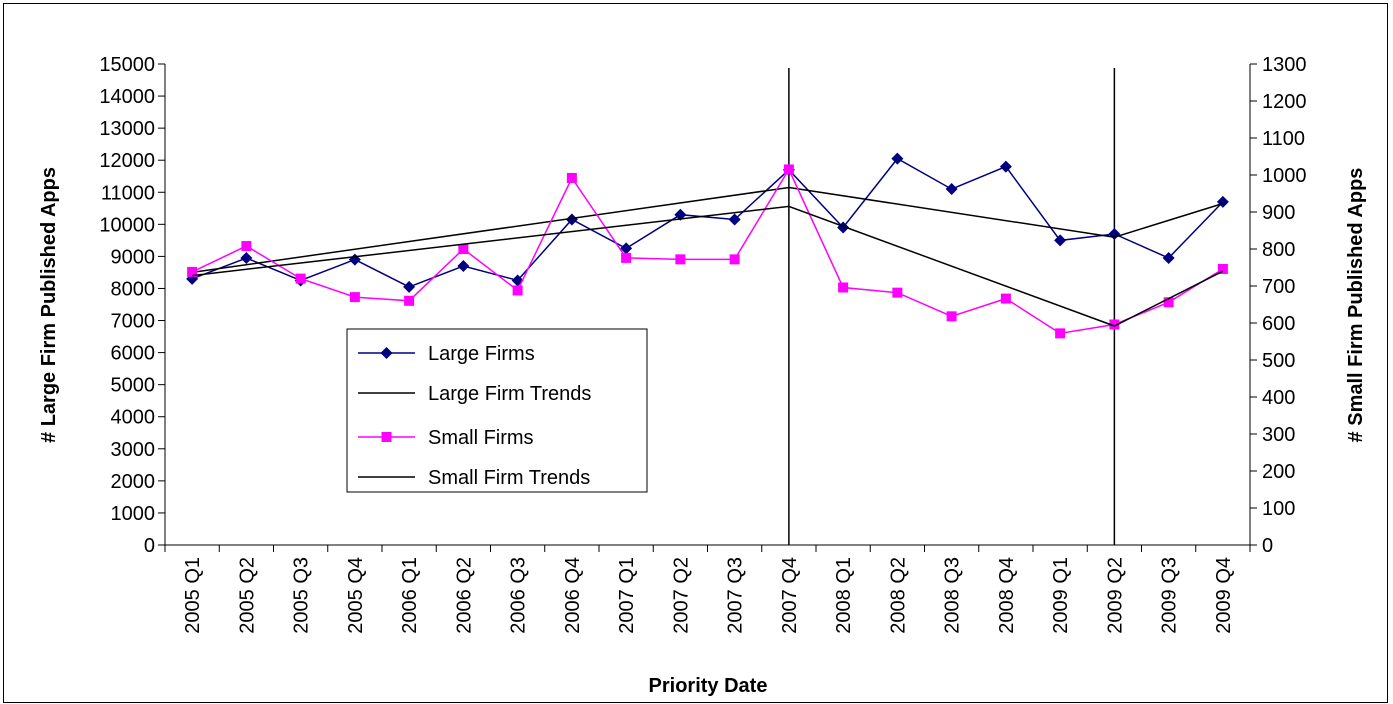 The height and width of the screenshot is (704, 1393). Describe the element at coordinates (481, 438) in the screenshot. I see `legend-label: Small Firms` at that location.